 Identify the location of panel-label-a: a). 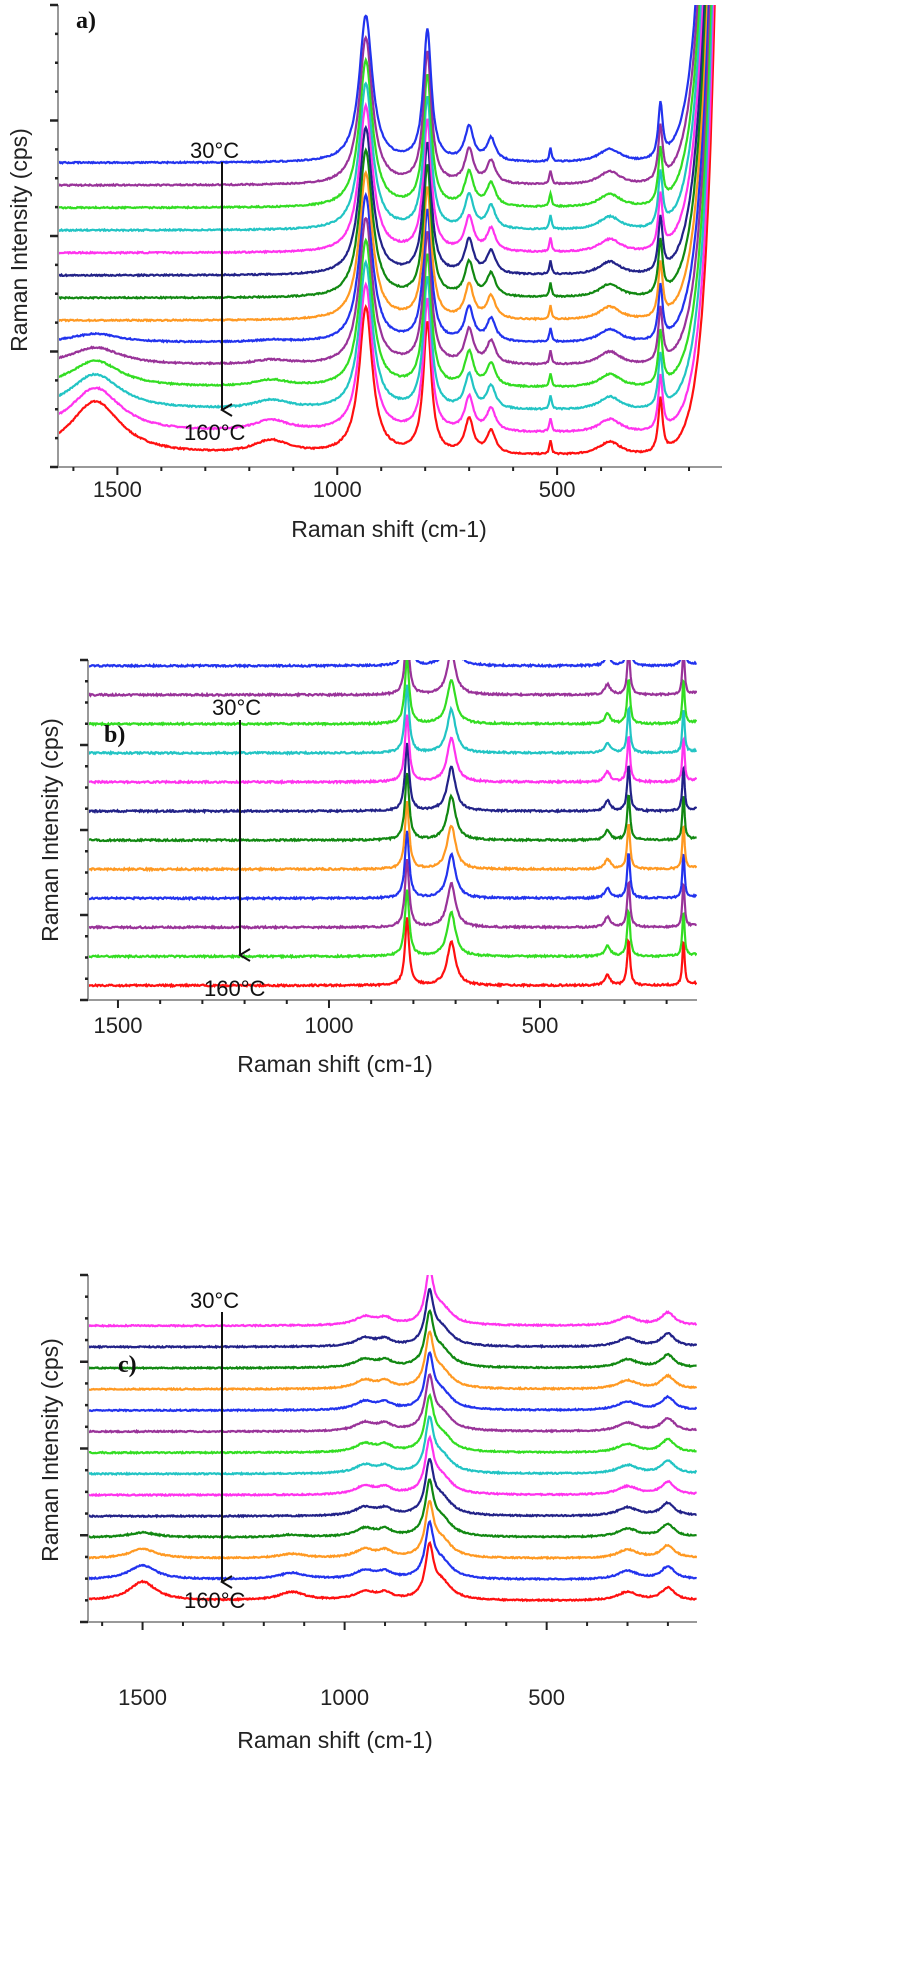
(86, 21).